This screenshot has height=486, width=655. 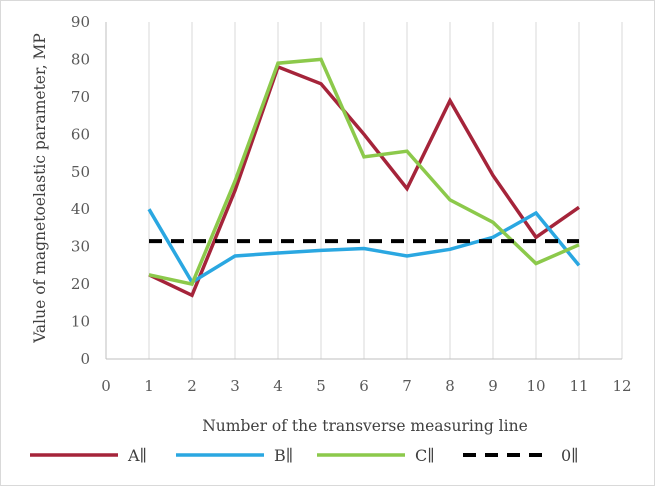 What do you see at coordinates (80, 97) in the screenshot?
I see `y-tick-label-70: 70` at bounding box center [80, 97].